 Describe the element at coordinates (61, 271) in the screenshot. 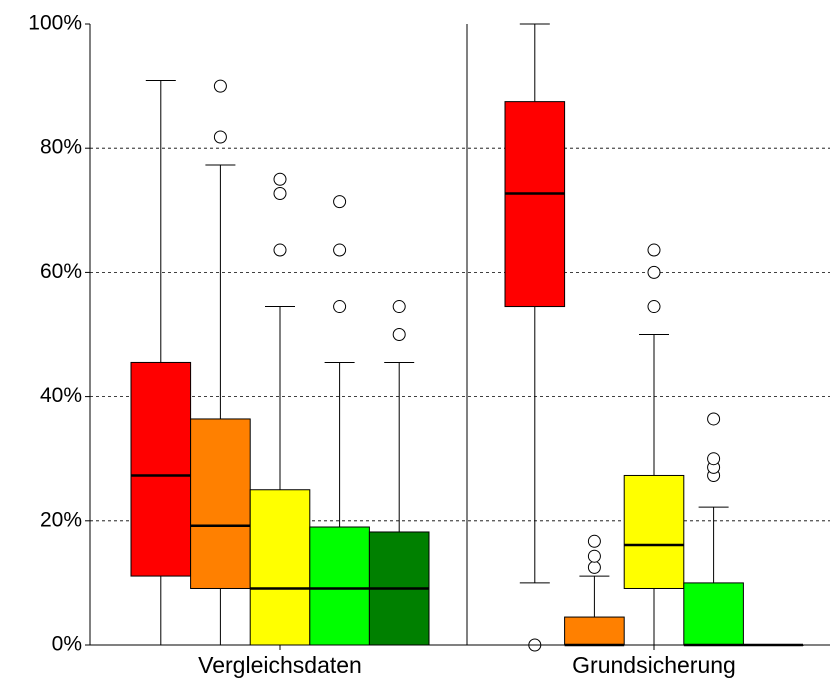

I see `y-tick-label: 60%` at that location.